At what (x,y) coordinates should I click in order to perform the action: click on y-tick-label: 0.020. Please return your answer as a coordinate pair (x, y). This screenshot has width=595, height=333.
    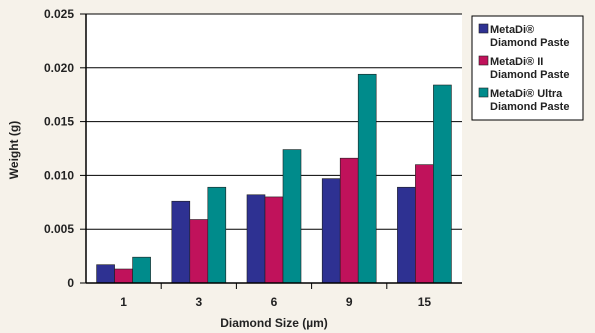
    Looking at the image, I should click on (59, 68).